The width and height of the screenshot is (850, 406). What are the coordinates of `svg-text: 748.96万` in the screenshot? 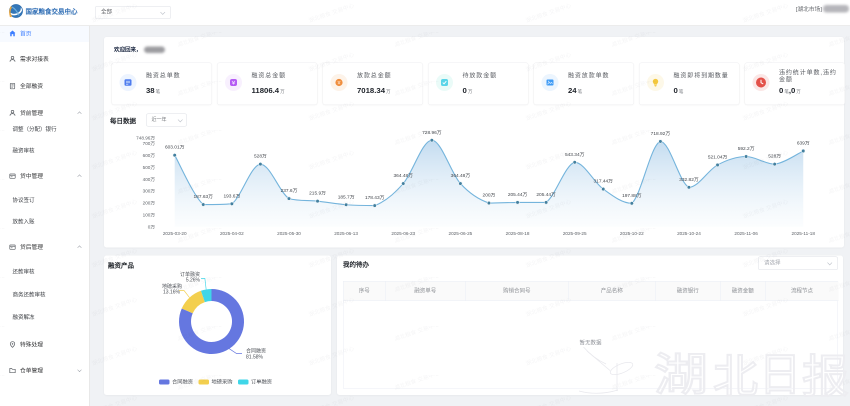 It's located at (145, 138).